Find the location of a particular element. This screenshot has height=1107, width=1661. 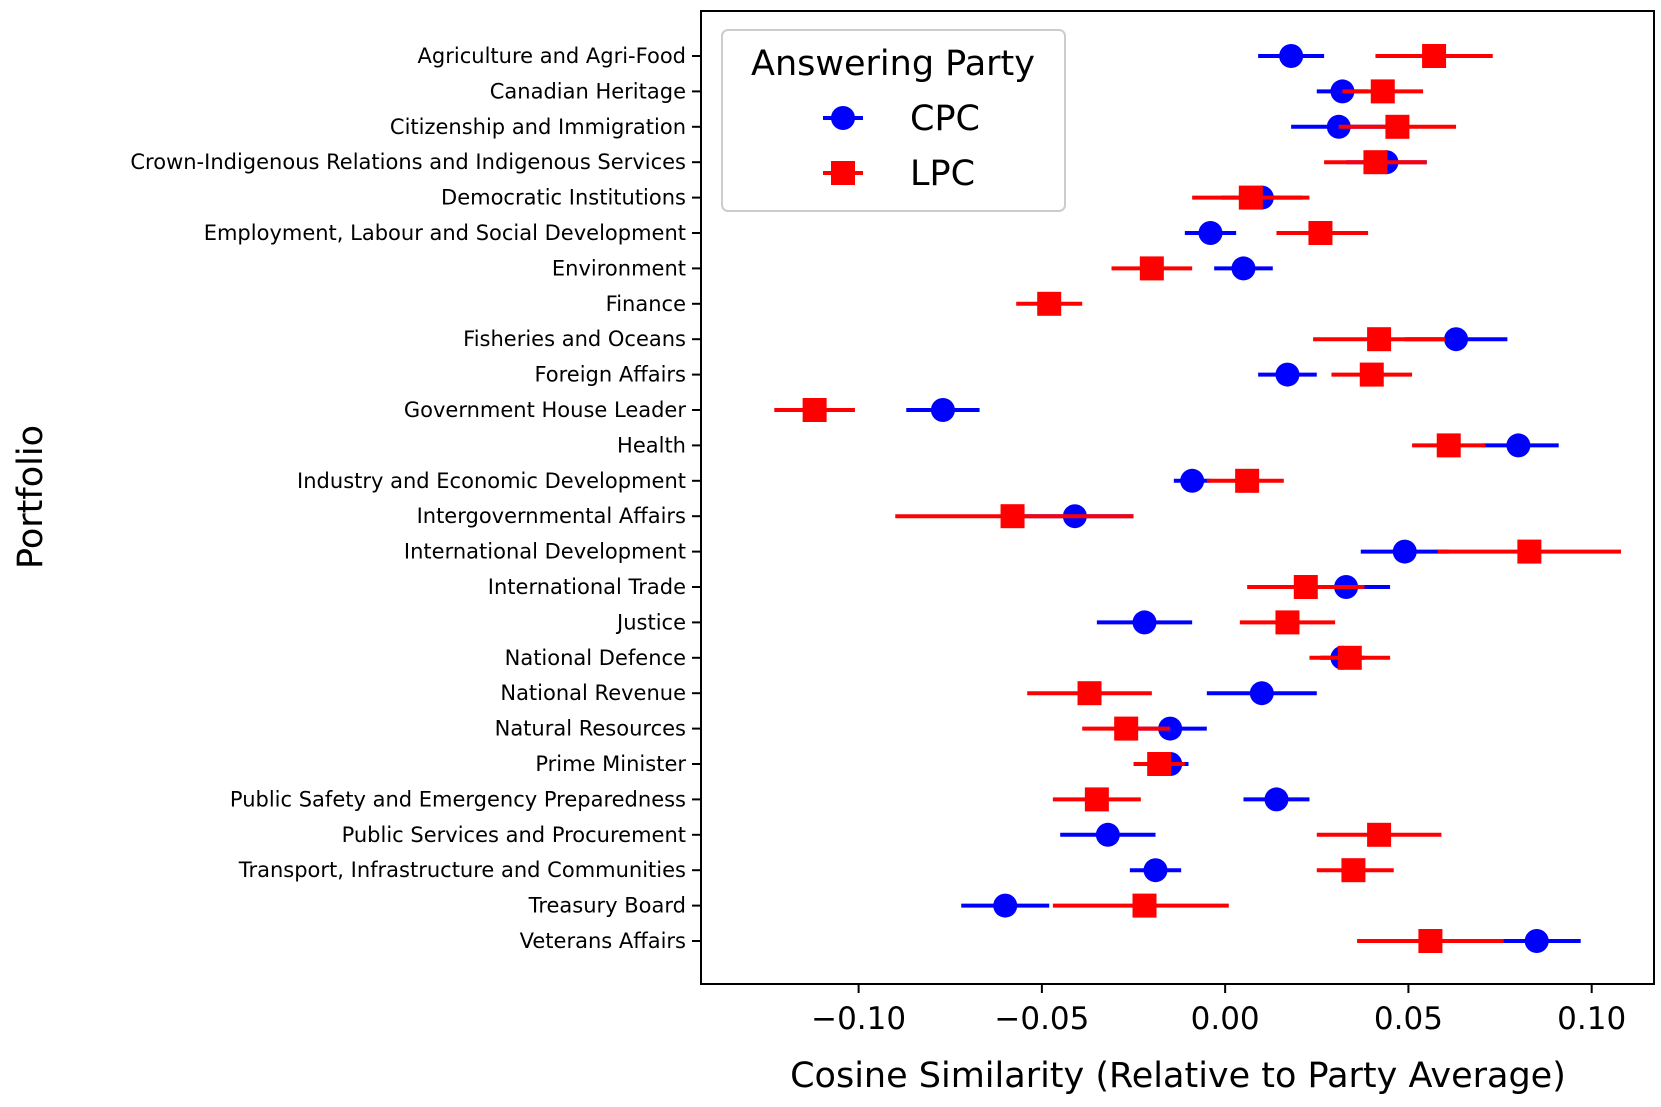

x-tick-label: 0.00 is located at coordinates (1225, 1019).